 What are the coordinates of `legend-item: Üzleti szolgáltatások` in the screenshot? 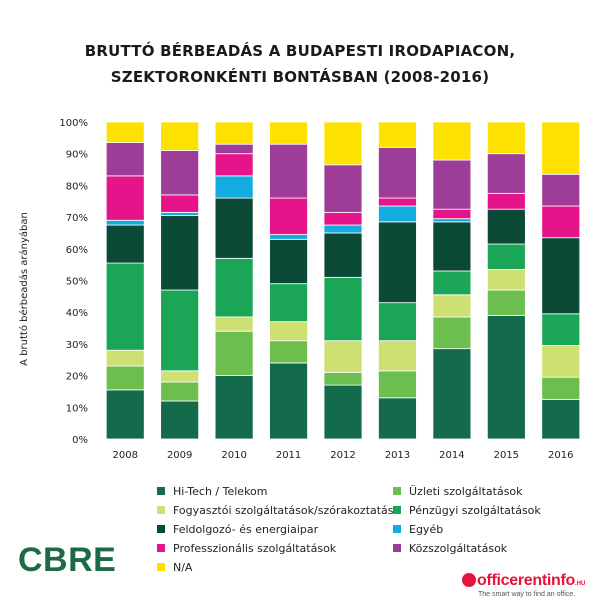 It's located at (458, 491).